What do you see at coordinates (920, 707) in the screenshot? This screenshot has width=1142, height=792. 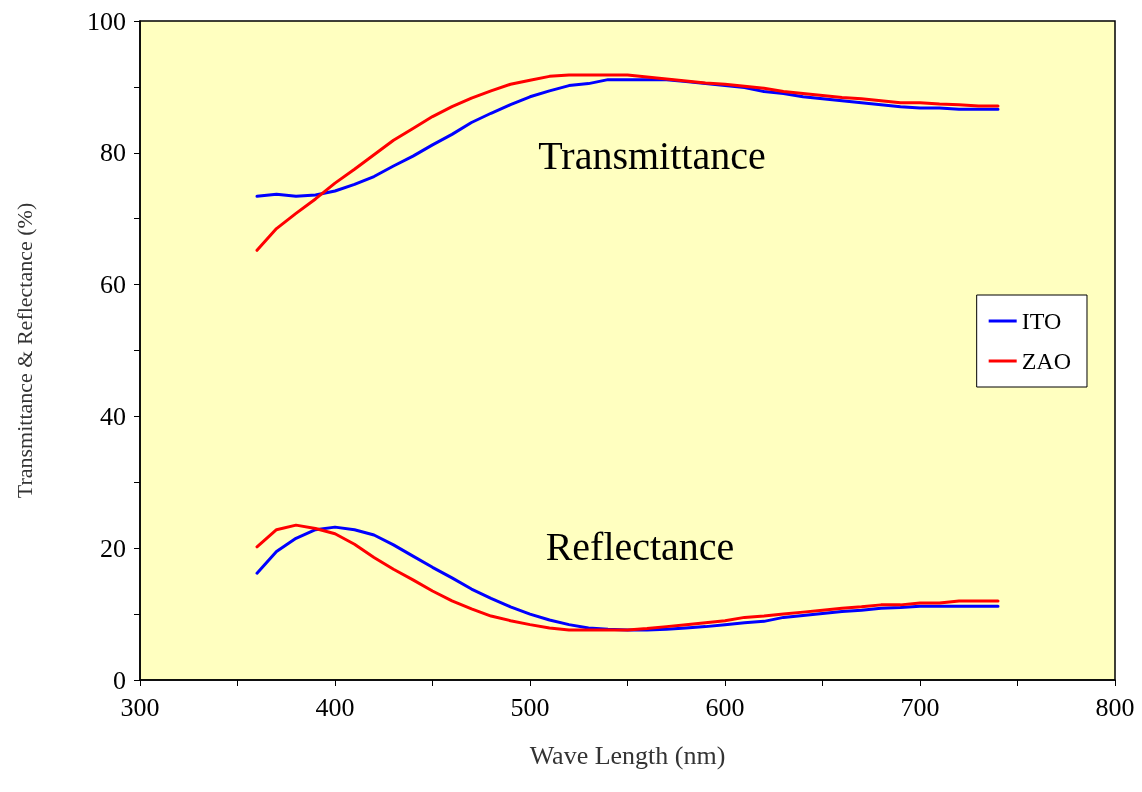 I see `x-tick-label: 700` at bounding box center [920, 707].